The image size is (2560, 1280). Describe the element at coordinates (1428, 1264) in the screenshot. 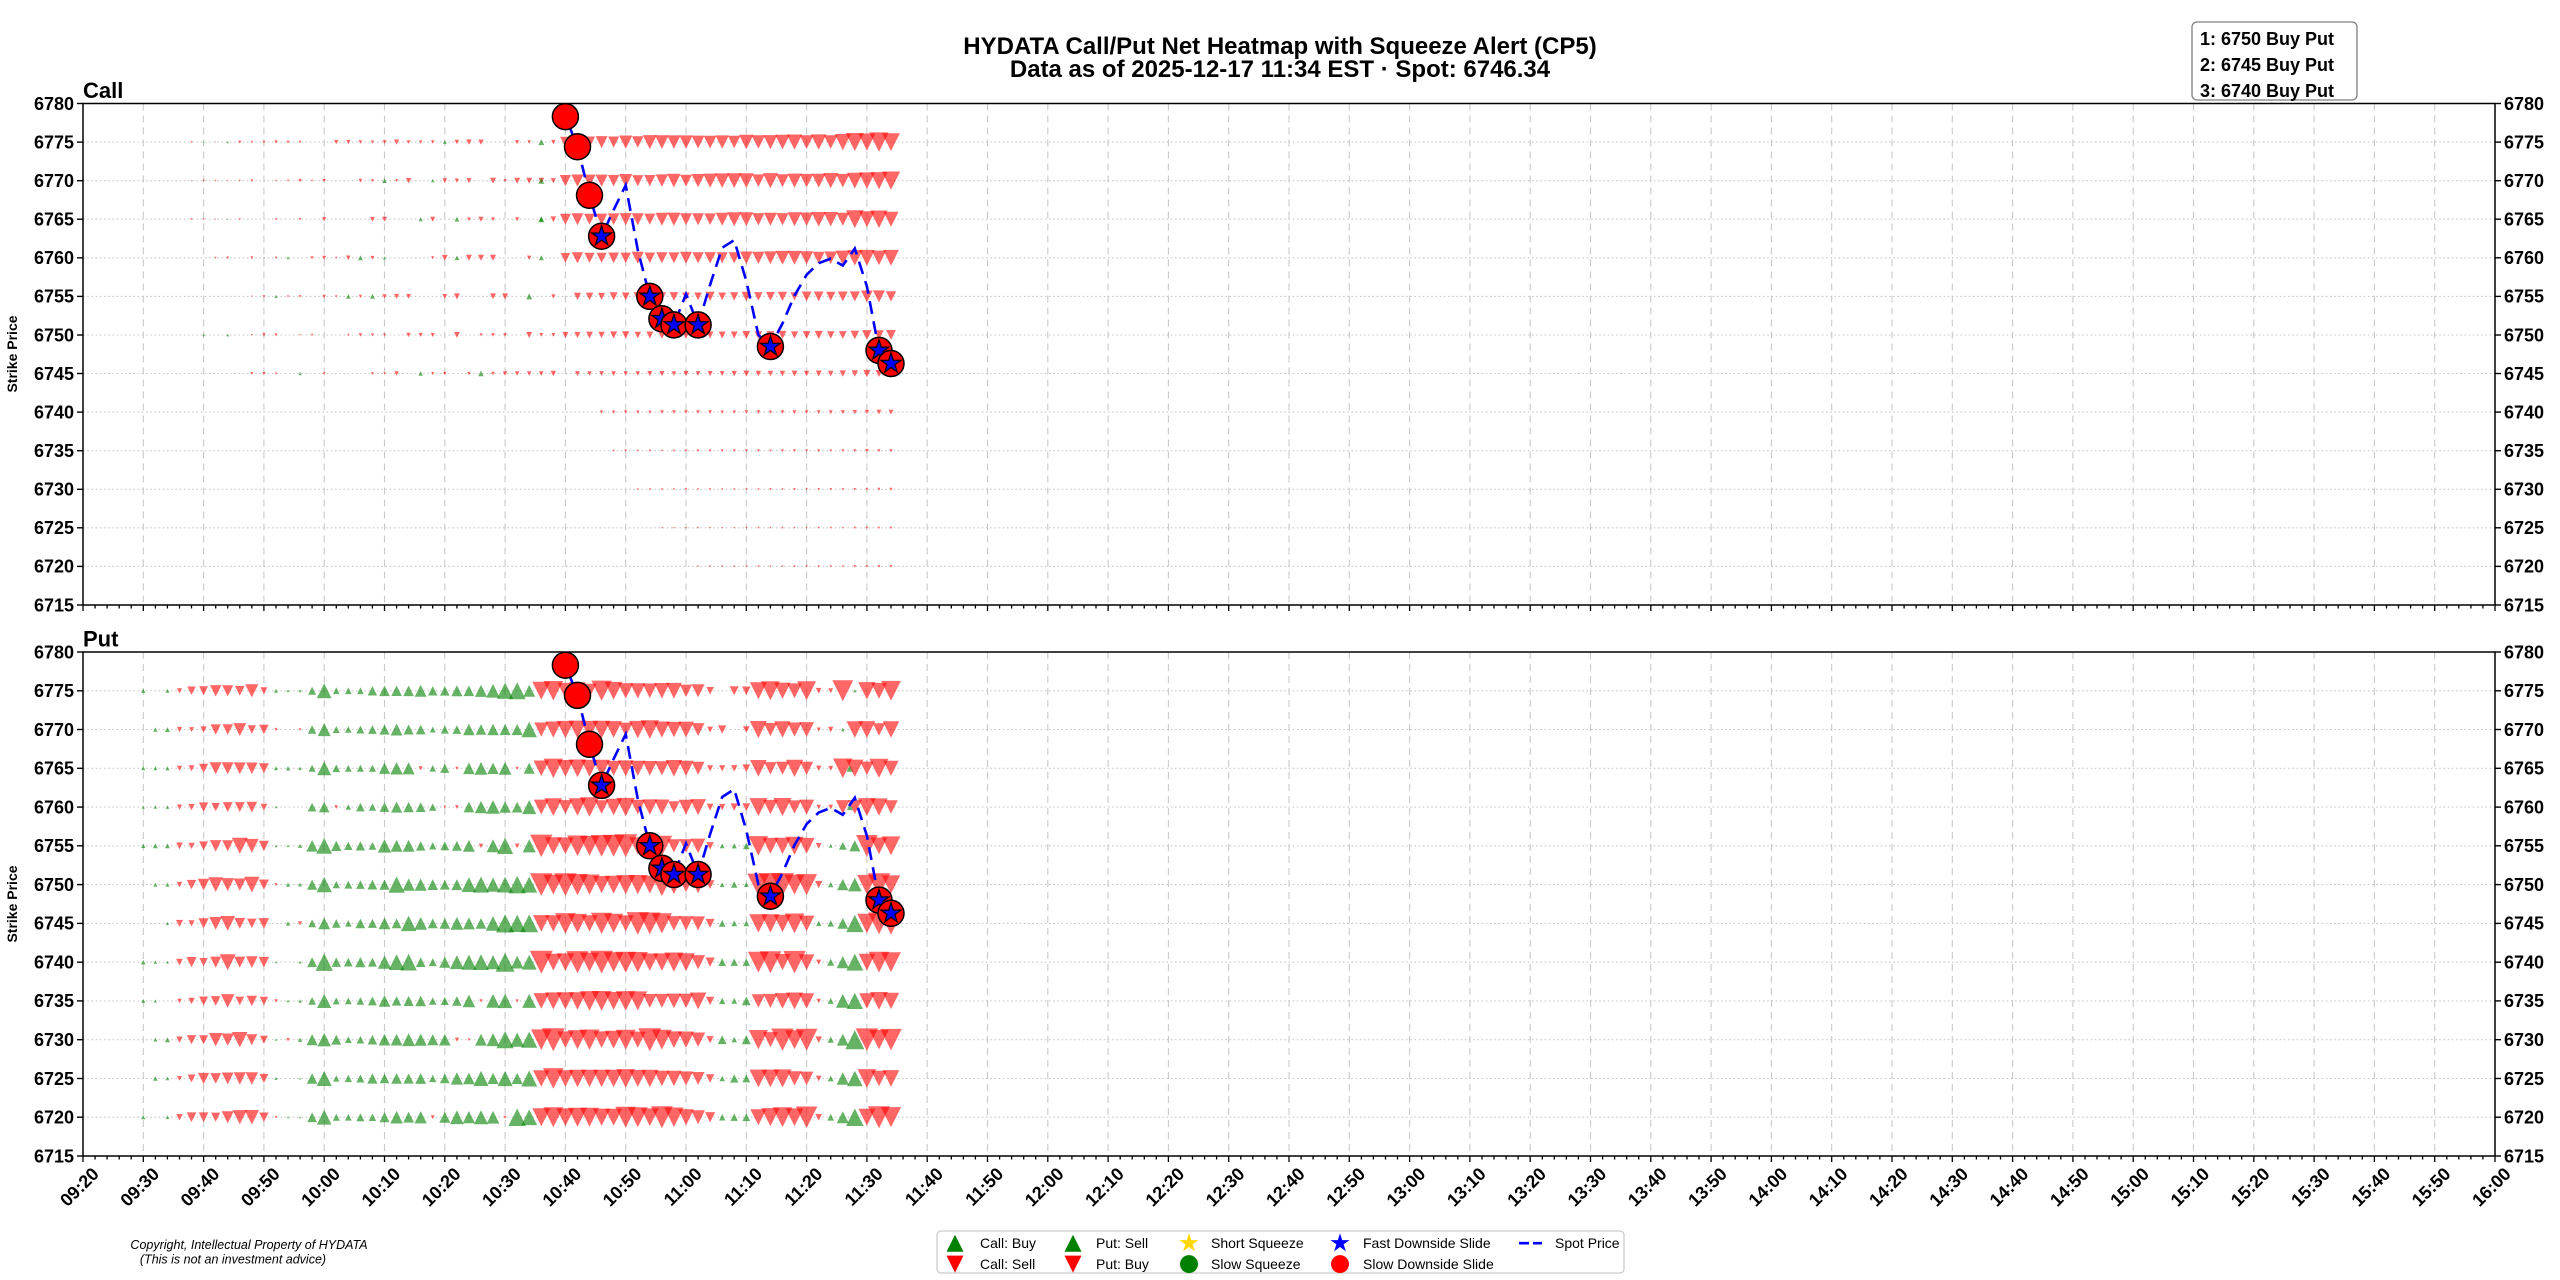

I see `svg-text: Slow Downside Slide` at that location.